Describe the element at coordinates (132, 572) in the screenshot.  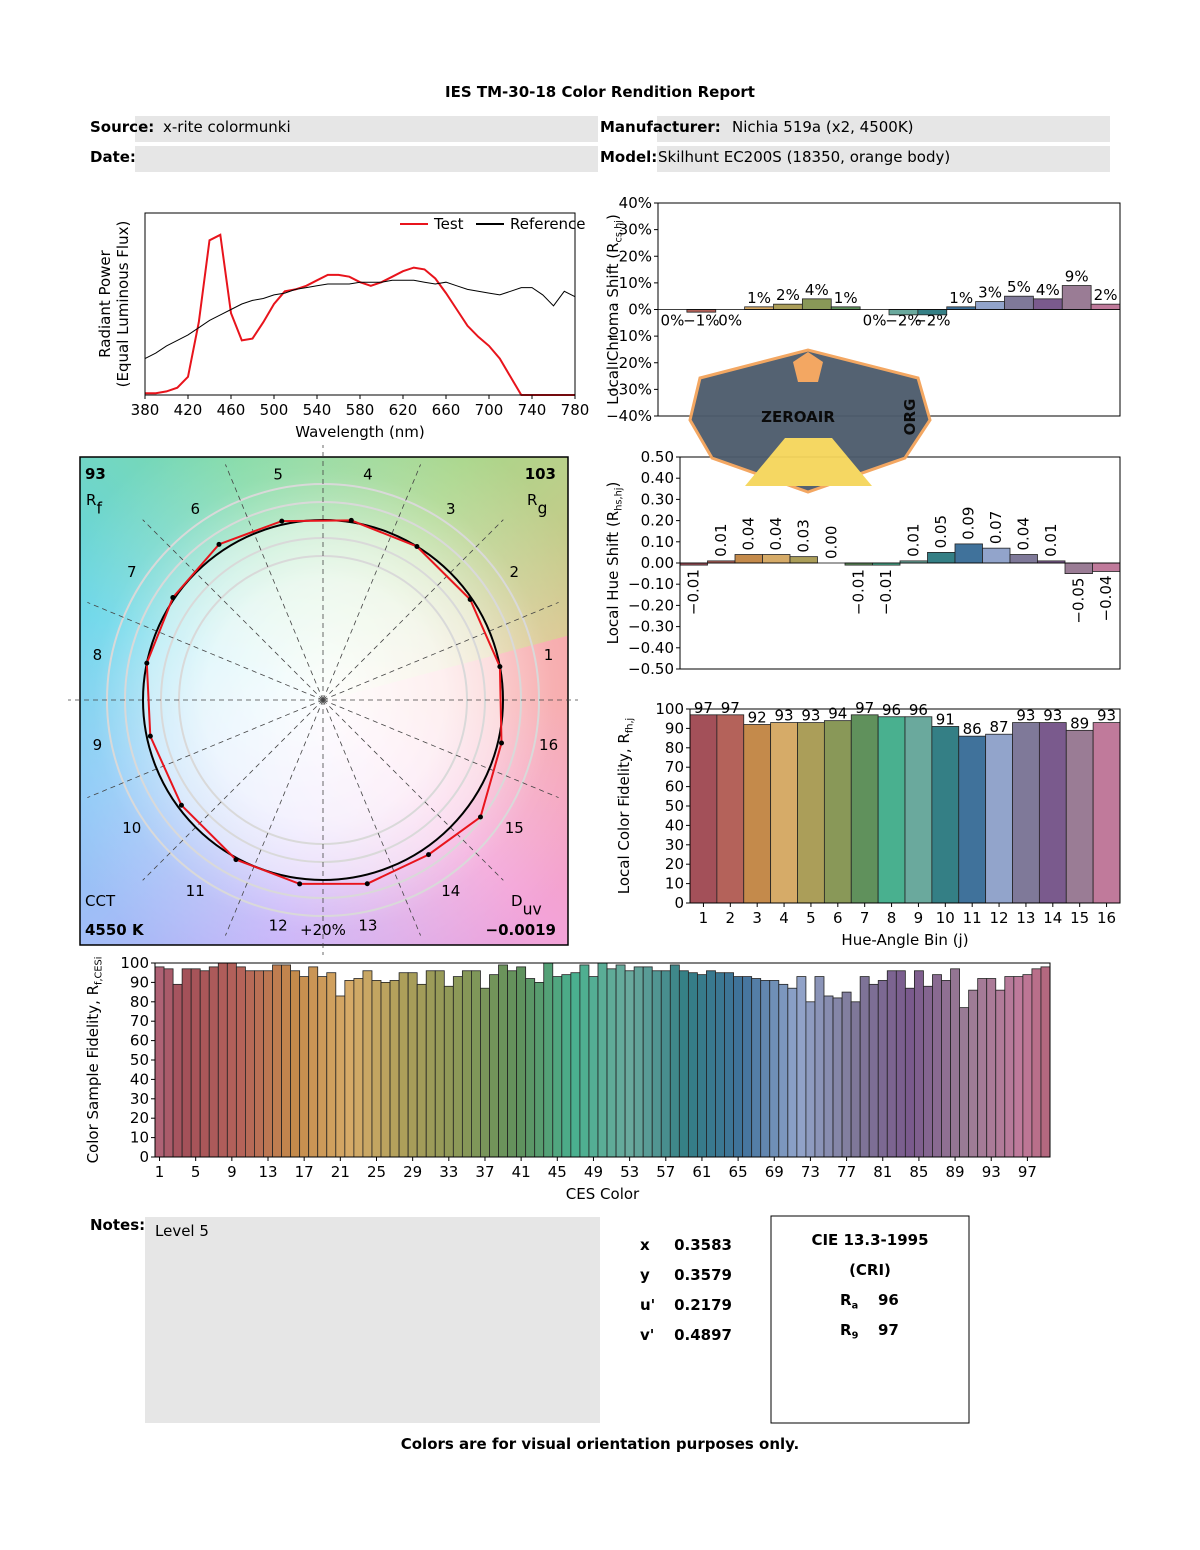
I see `bin-label: 7` at that location.